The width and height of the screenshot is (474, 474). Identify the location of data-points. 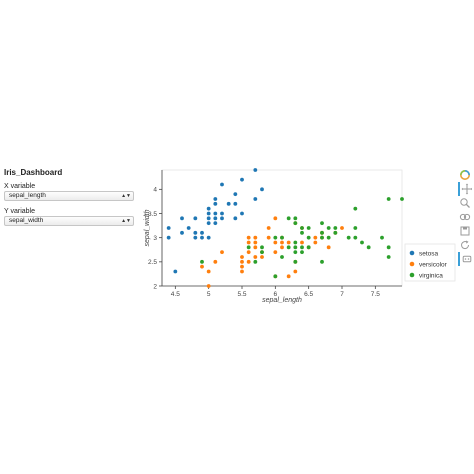
(285, 228).